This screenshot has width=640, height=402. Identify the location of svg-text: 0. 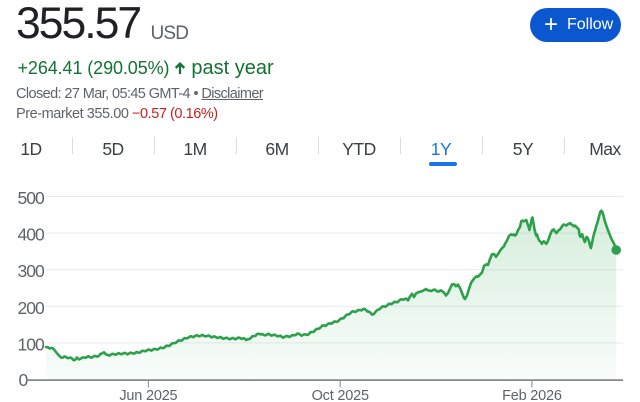
(24, 380).